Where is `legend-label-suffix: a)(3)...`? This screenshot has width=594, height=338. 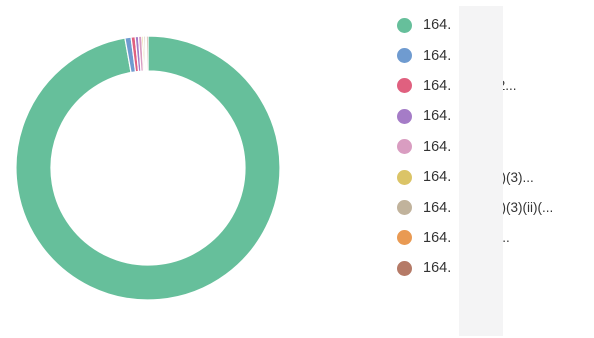 legend-label-suffix: a)(3)... is located at coordinates (514, 177).